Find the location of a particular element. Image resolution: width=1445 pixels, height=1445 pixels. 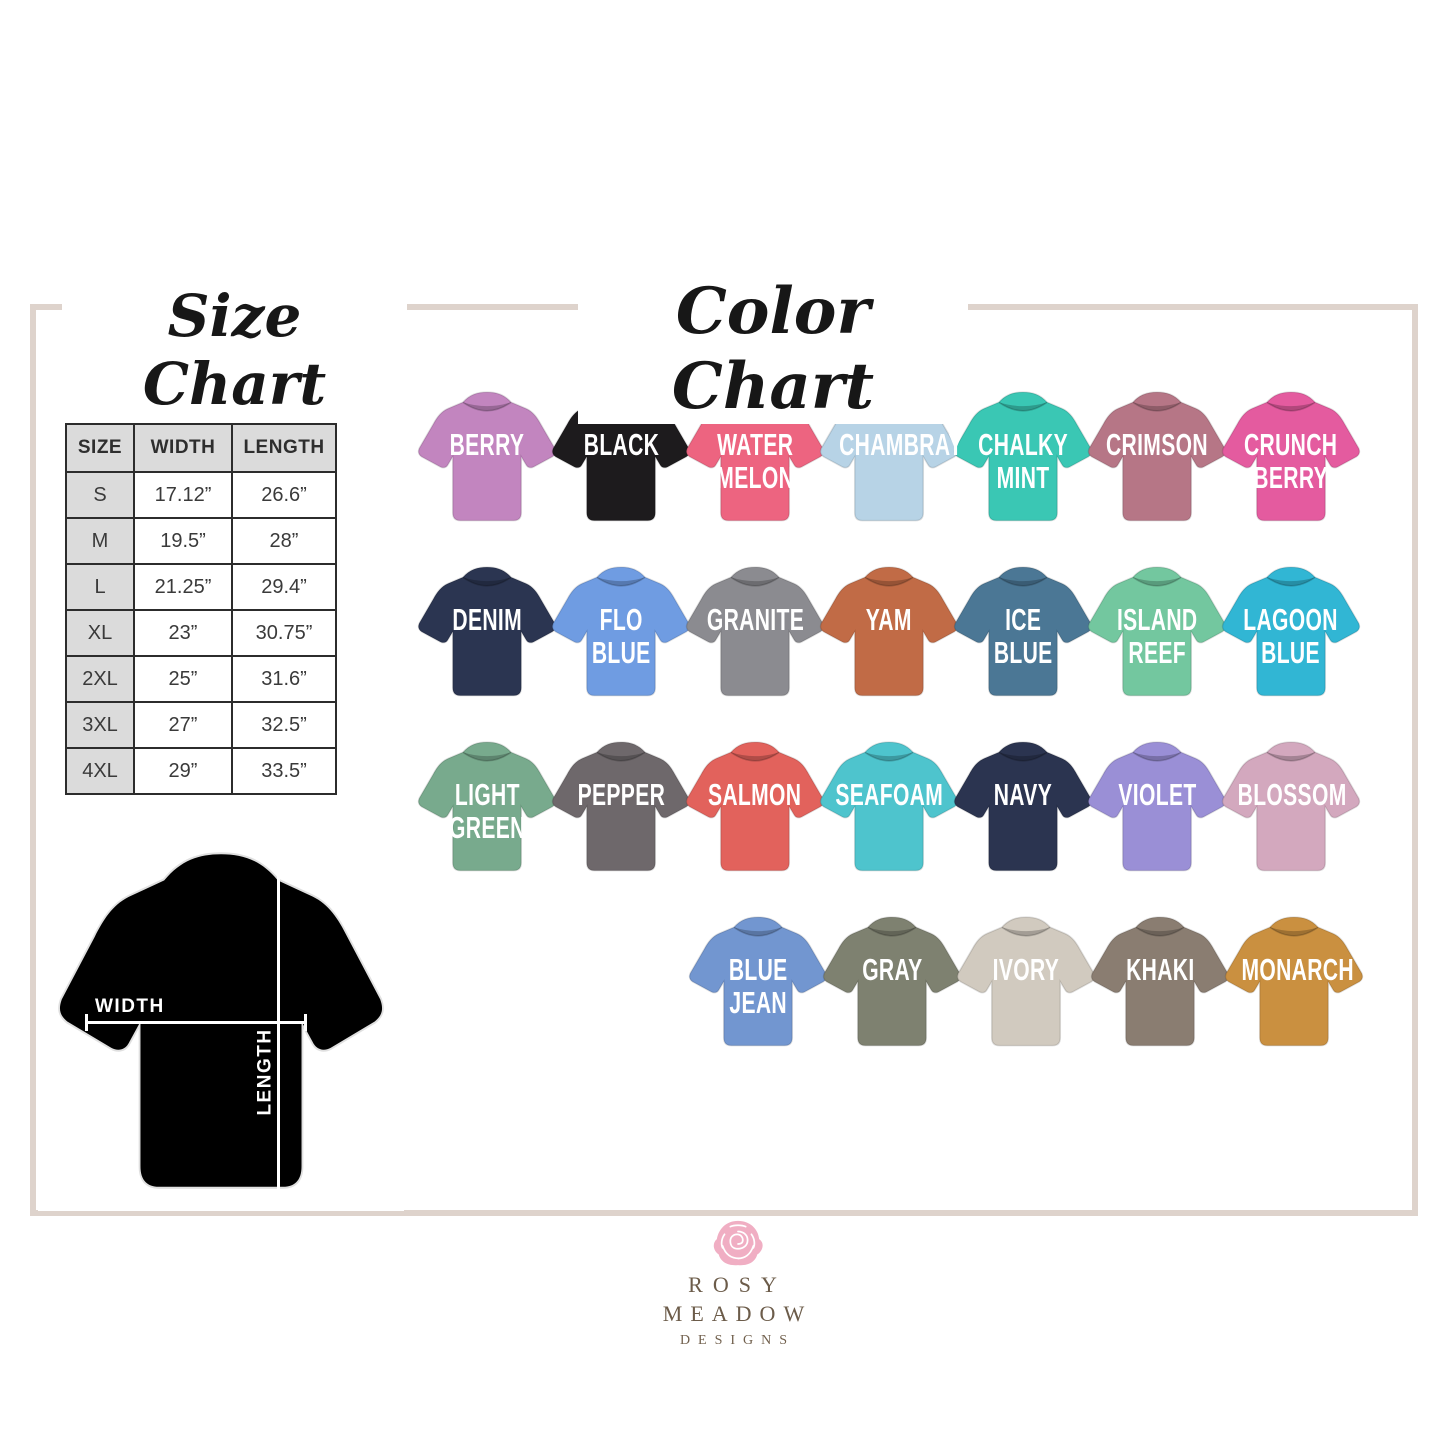

length-label: LENGTH is located at coordinates (266, 1072).